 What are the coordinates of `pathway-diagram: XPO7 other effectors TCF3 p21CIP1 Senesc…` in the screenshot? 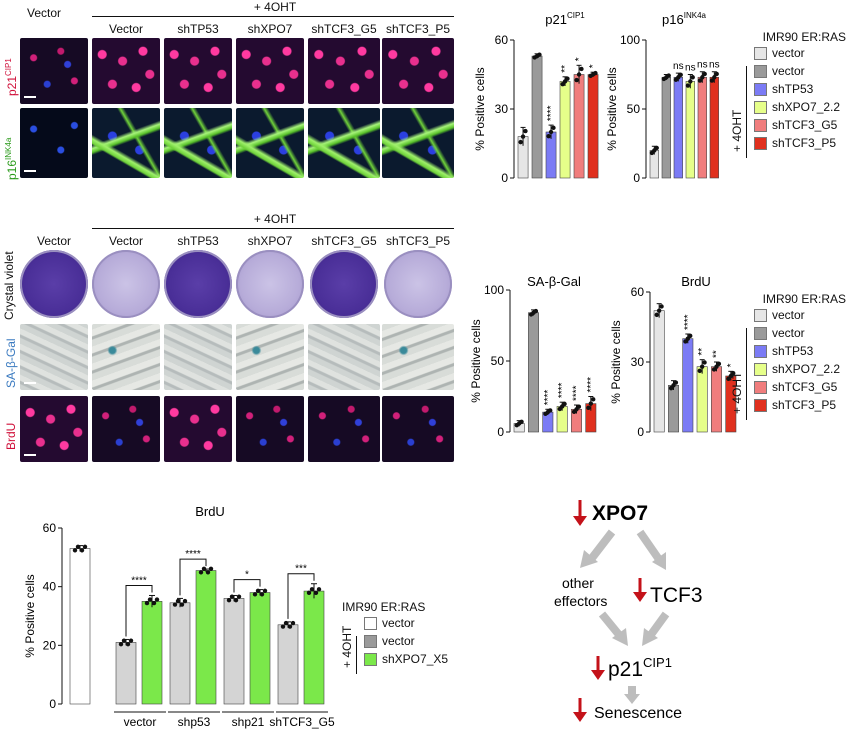 It's located at (628, 611).